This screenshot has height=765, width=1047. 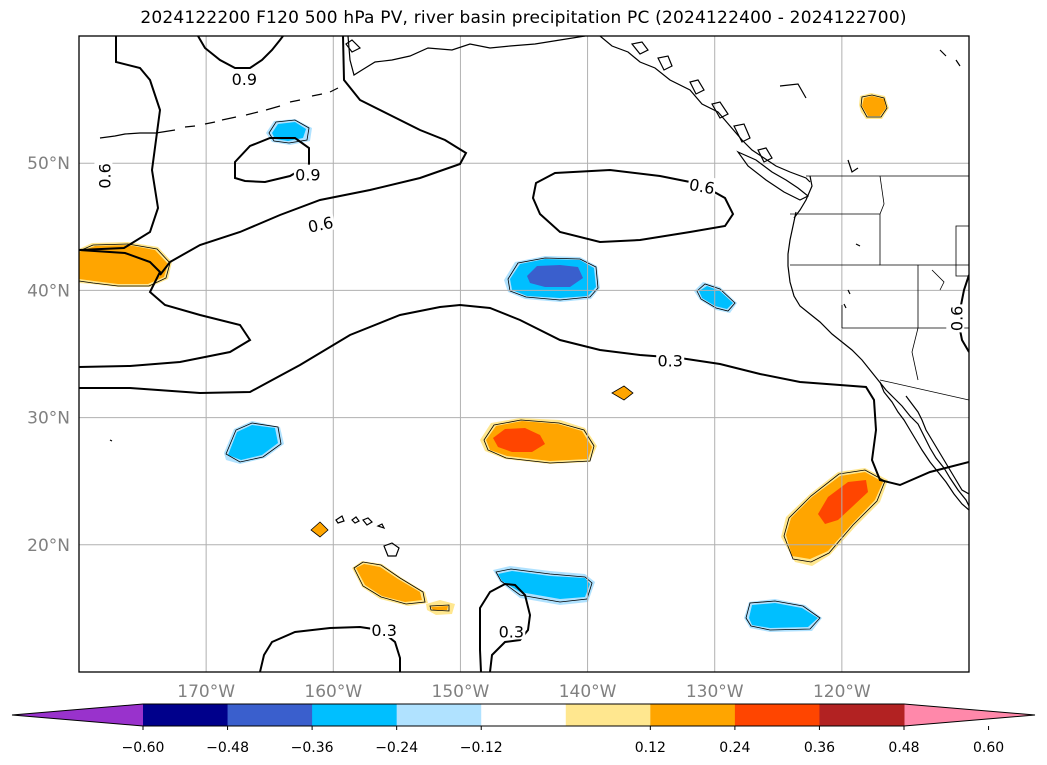 What do you see at coordinates (715, 692) in the screenshot?
I see `lon-tick-label: 130°W` at bounding box center [715, 692].